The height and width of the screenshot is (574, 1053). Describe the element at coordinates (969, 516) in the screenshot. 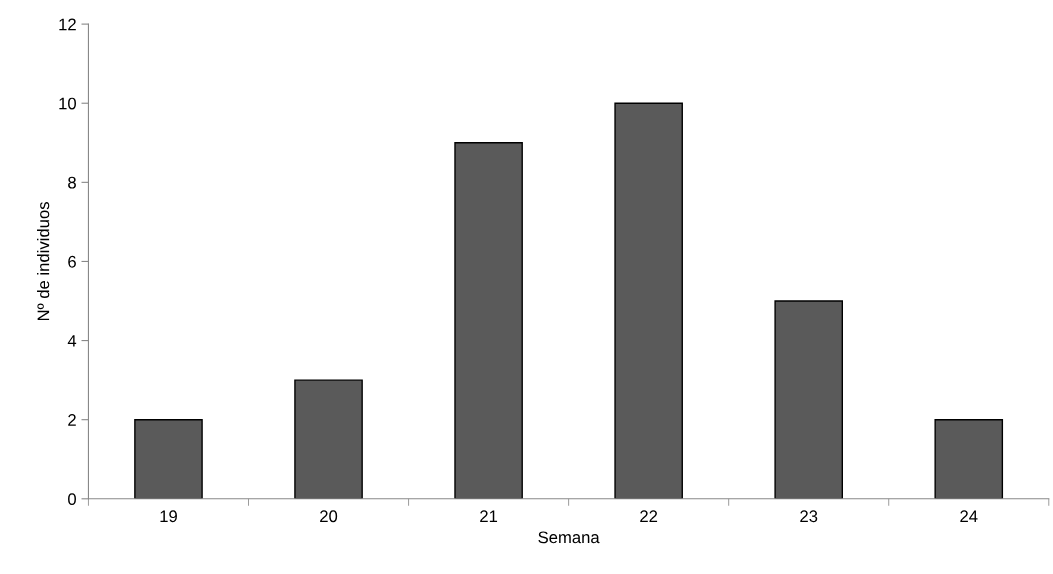

I see `x-tick-label: 24` at that location.